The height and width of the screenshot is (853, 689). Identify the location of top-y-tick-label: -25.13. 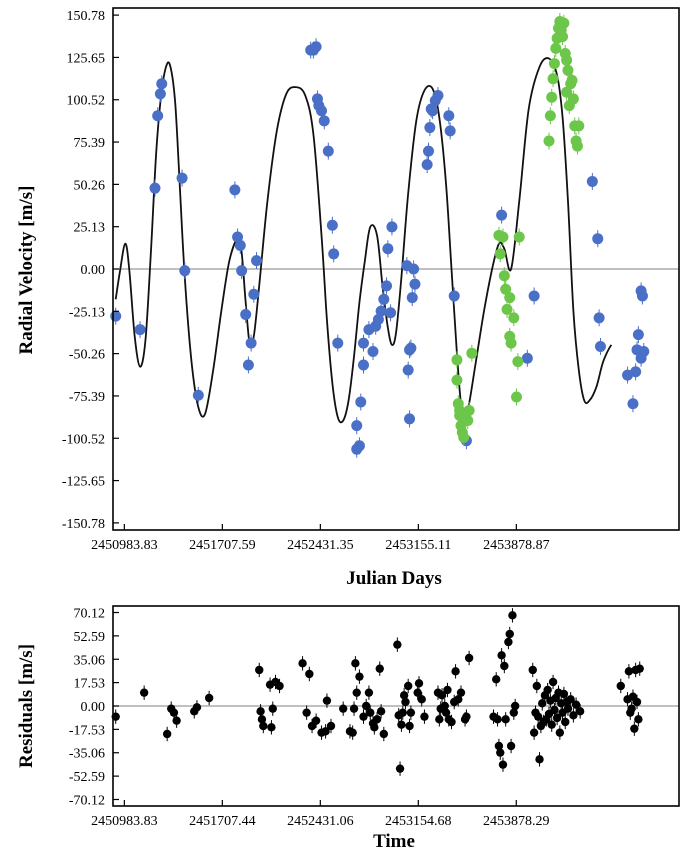
(87, 312).